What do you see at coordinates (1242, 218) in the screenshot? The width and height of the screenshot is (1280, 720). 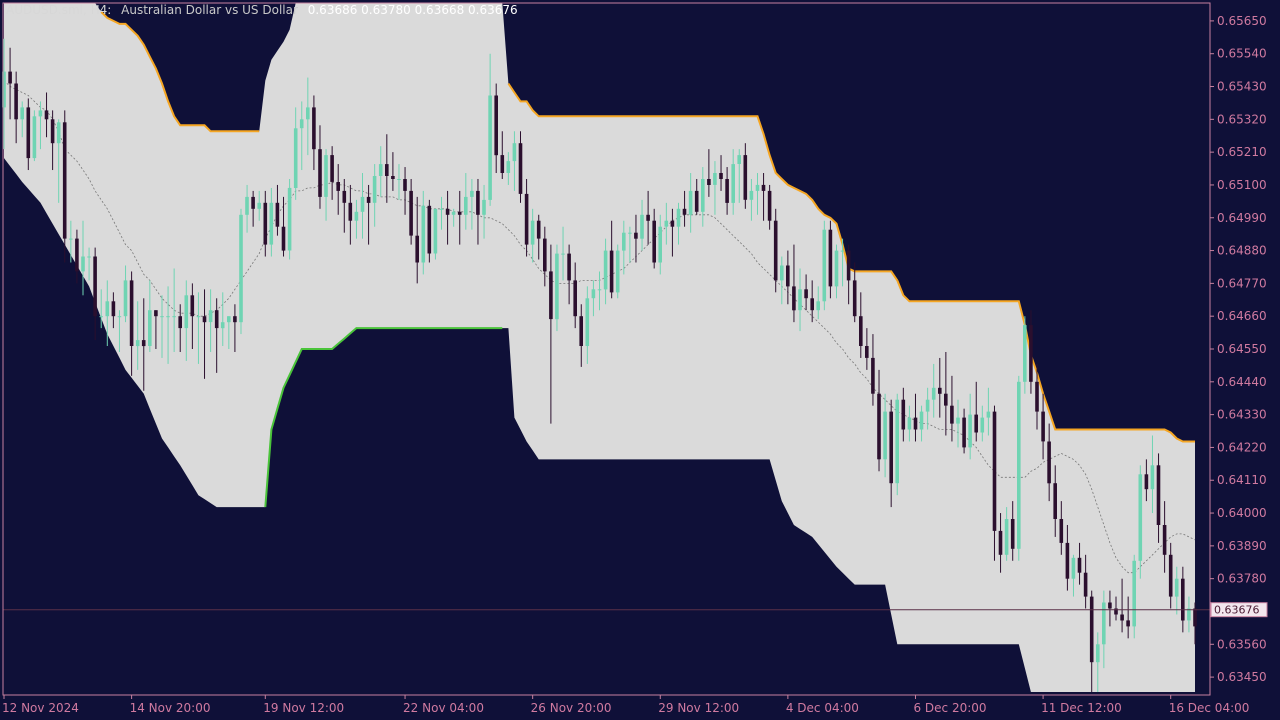 I see `y-tick-label: 0.64990` at bounding box center [1242, 218].